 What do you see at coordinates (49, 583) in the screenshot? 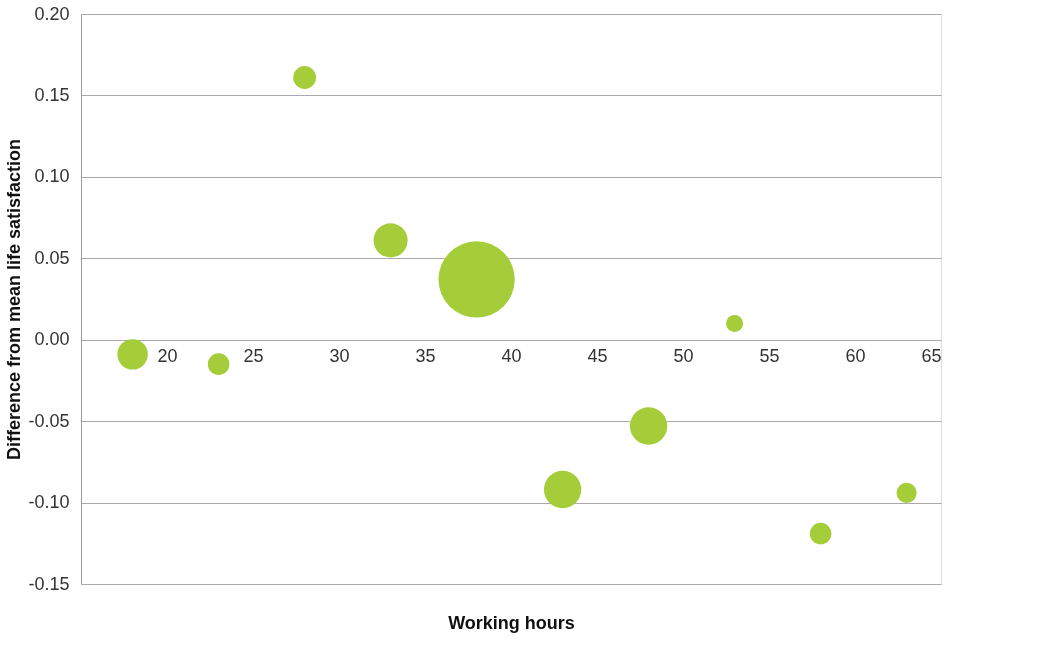
I see `y-tick-label: -0.15` at bounding box center [49, 583].